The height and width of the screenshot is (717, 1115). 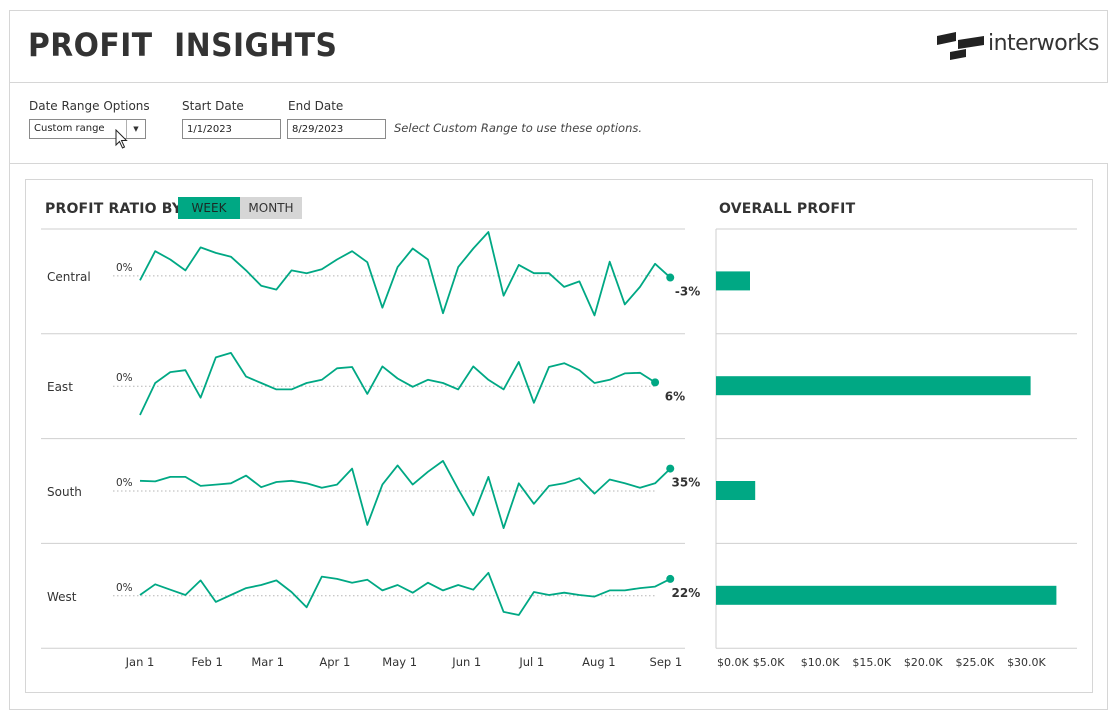 What do you see at coordinates (316, 106) in the screenshot?
I see `end-date-label: End Date` at bounding box center [316, 106].